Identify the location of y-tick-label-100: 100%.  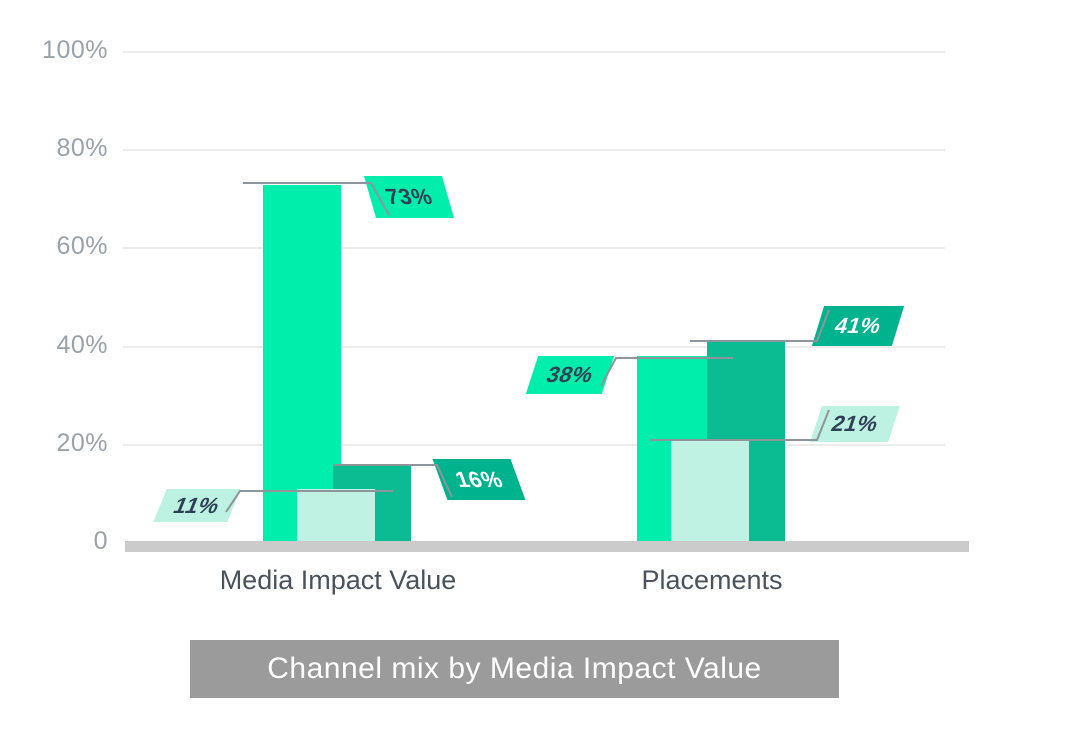
(75, 50).